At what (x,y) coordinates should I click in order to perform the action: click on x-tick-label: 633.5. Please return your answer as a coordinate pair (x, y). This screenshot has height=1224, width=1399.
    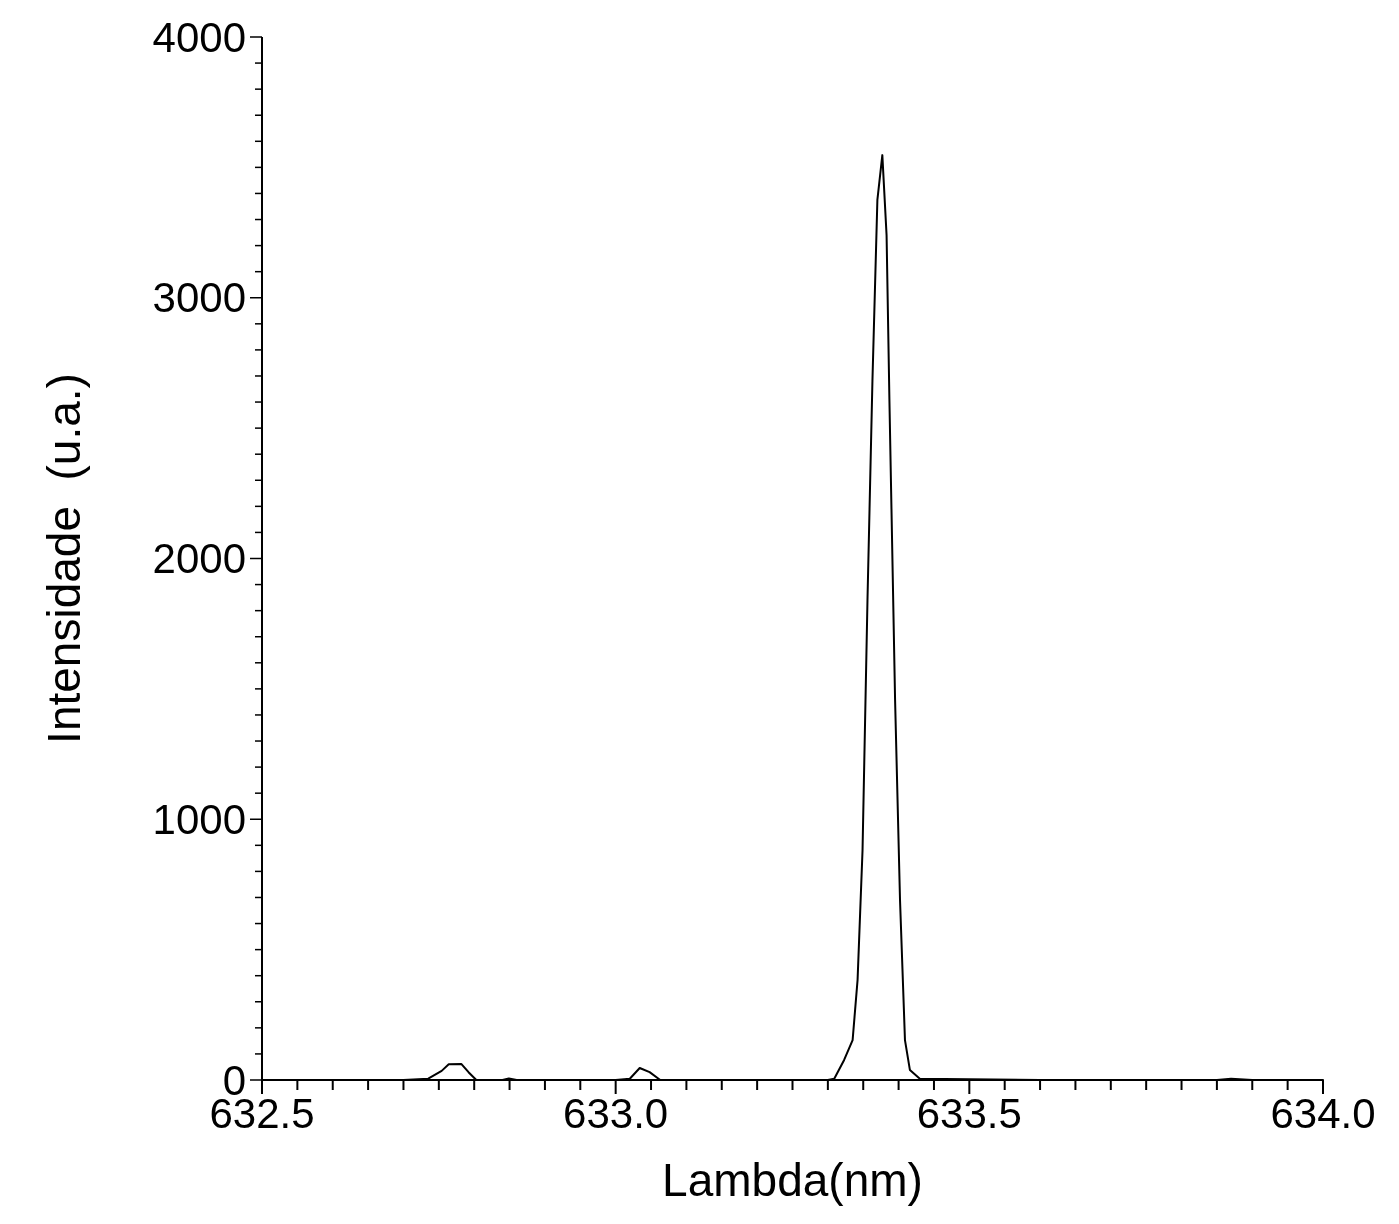
    Looking at the image, I should click on (969, 1113).